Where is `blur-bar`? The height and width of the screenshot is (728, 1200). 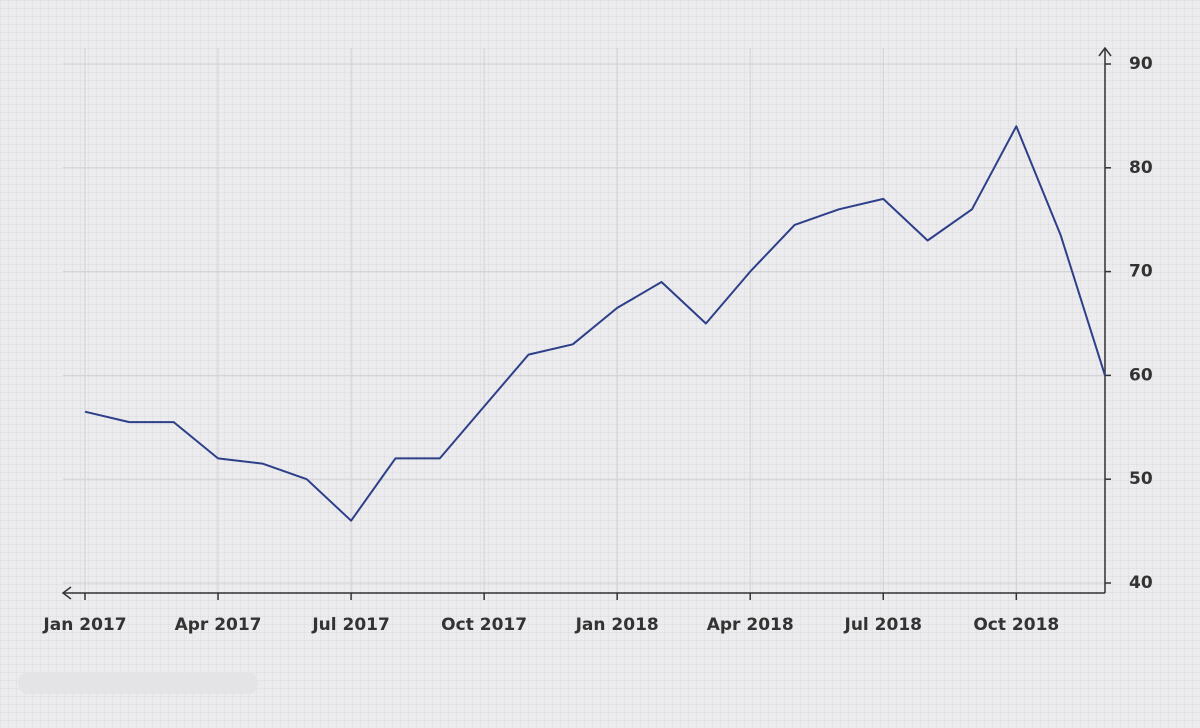
blur-bar is located at coordinates (138, 683).